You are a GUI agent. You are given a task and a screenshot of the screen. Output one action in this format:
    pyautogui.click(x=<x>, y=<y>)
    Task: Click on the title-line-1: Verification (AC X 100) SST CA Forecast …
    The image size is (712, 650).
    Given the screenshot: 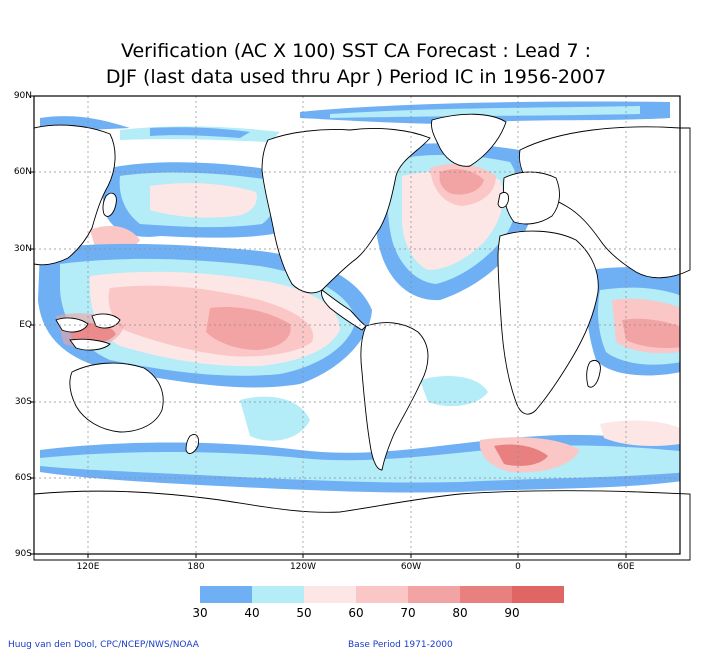 What is the action you would take?
    pyautogui.click(x=356, y=51)
    